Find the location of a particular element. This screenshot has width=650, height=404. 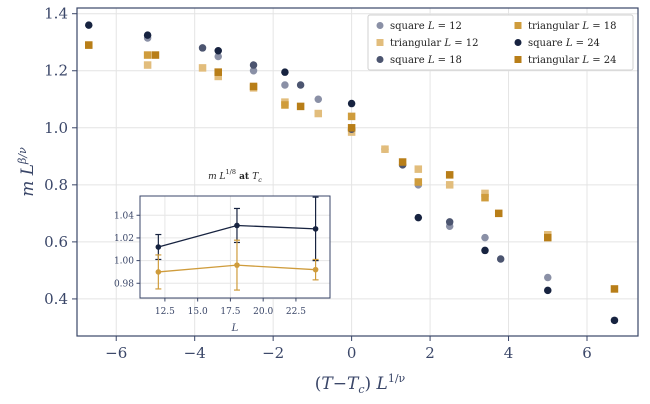

y-tick-label: 0.6 is located at coordinates (56, 242).